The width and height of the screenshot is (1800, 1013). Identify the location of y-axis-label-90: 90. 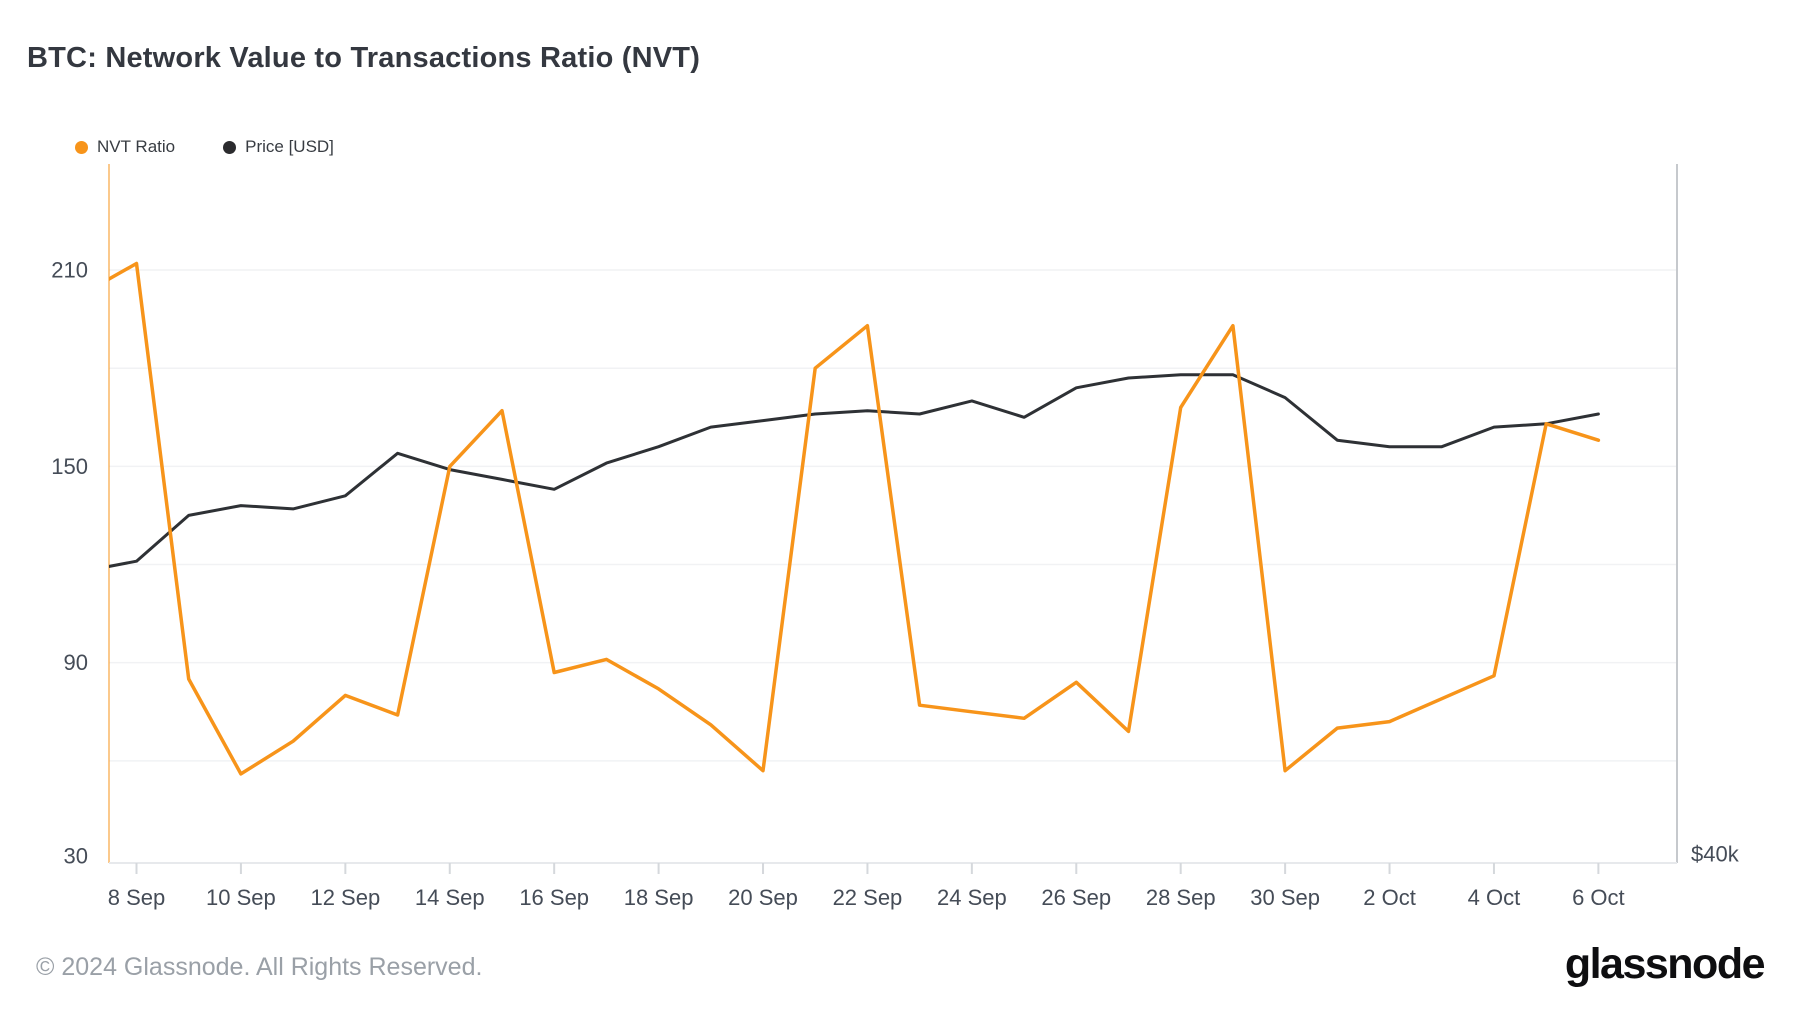
(76, 662).